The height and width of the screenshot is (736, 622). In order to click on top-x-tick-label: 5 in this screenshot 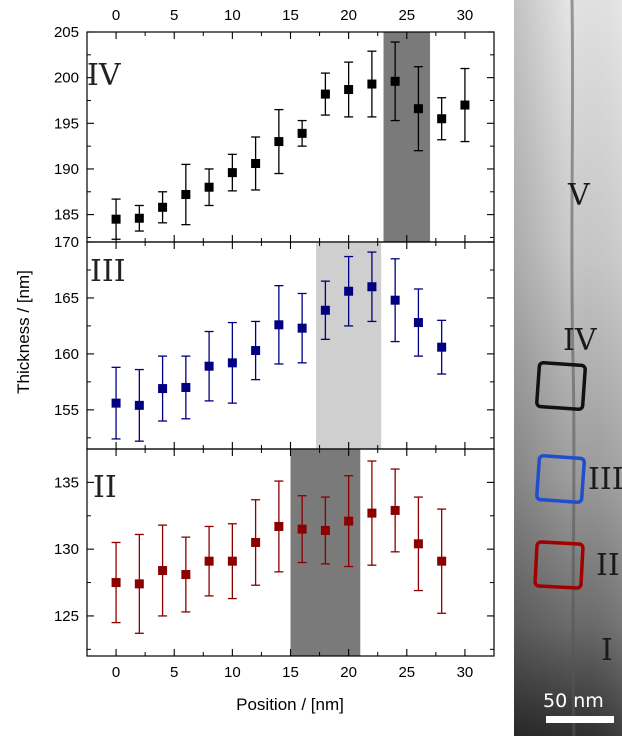, I will do `click(174, 15)`.